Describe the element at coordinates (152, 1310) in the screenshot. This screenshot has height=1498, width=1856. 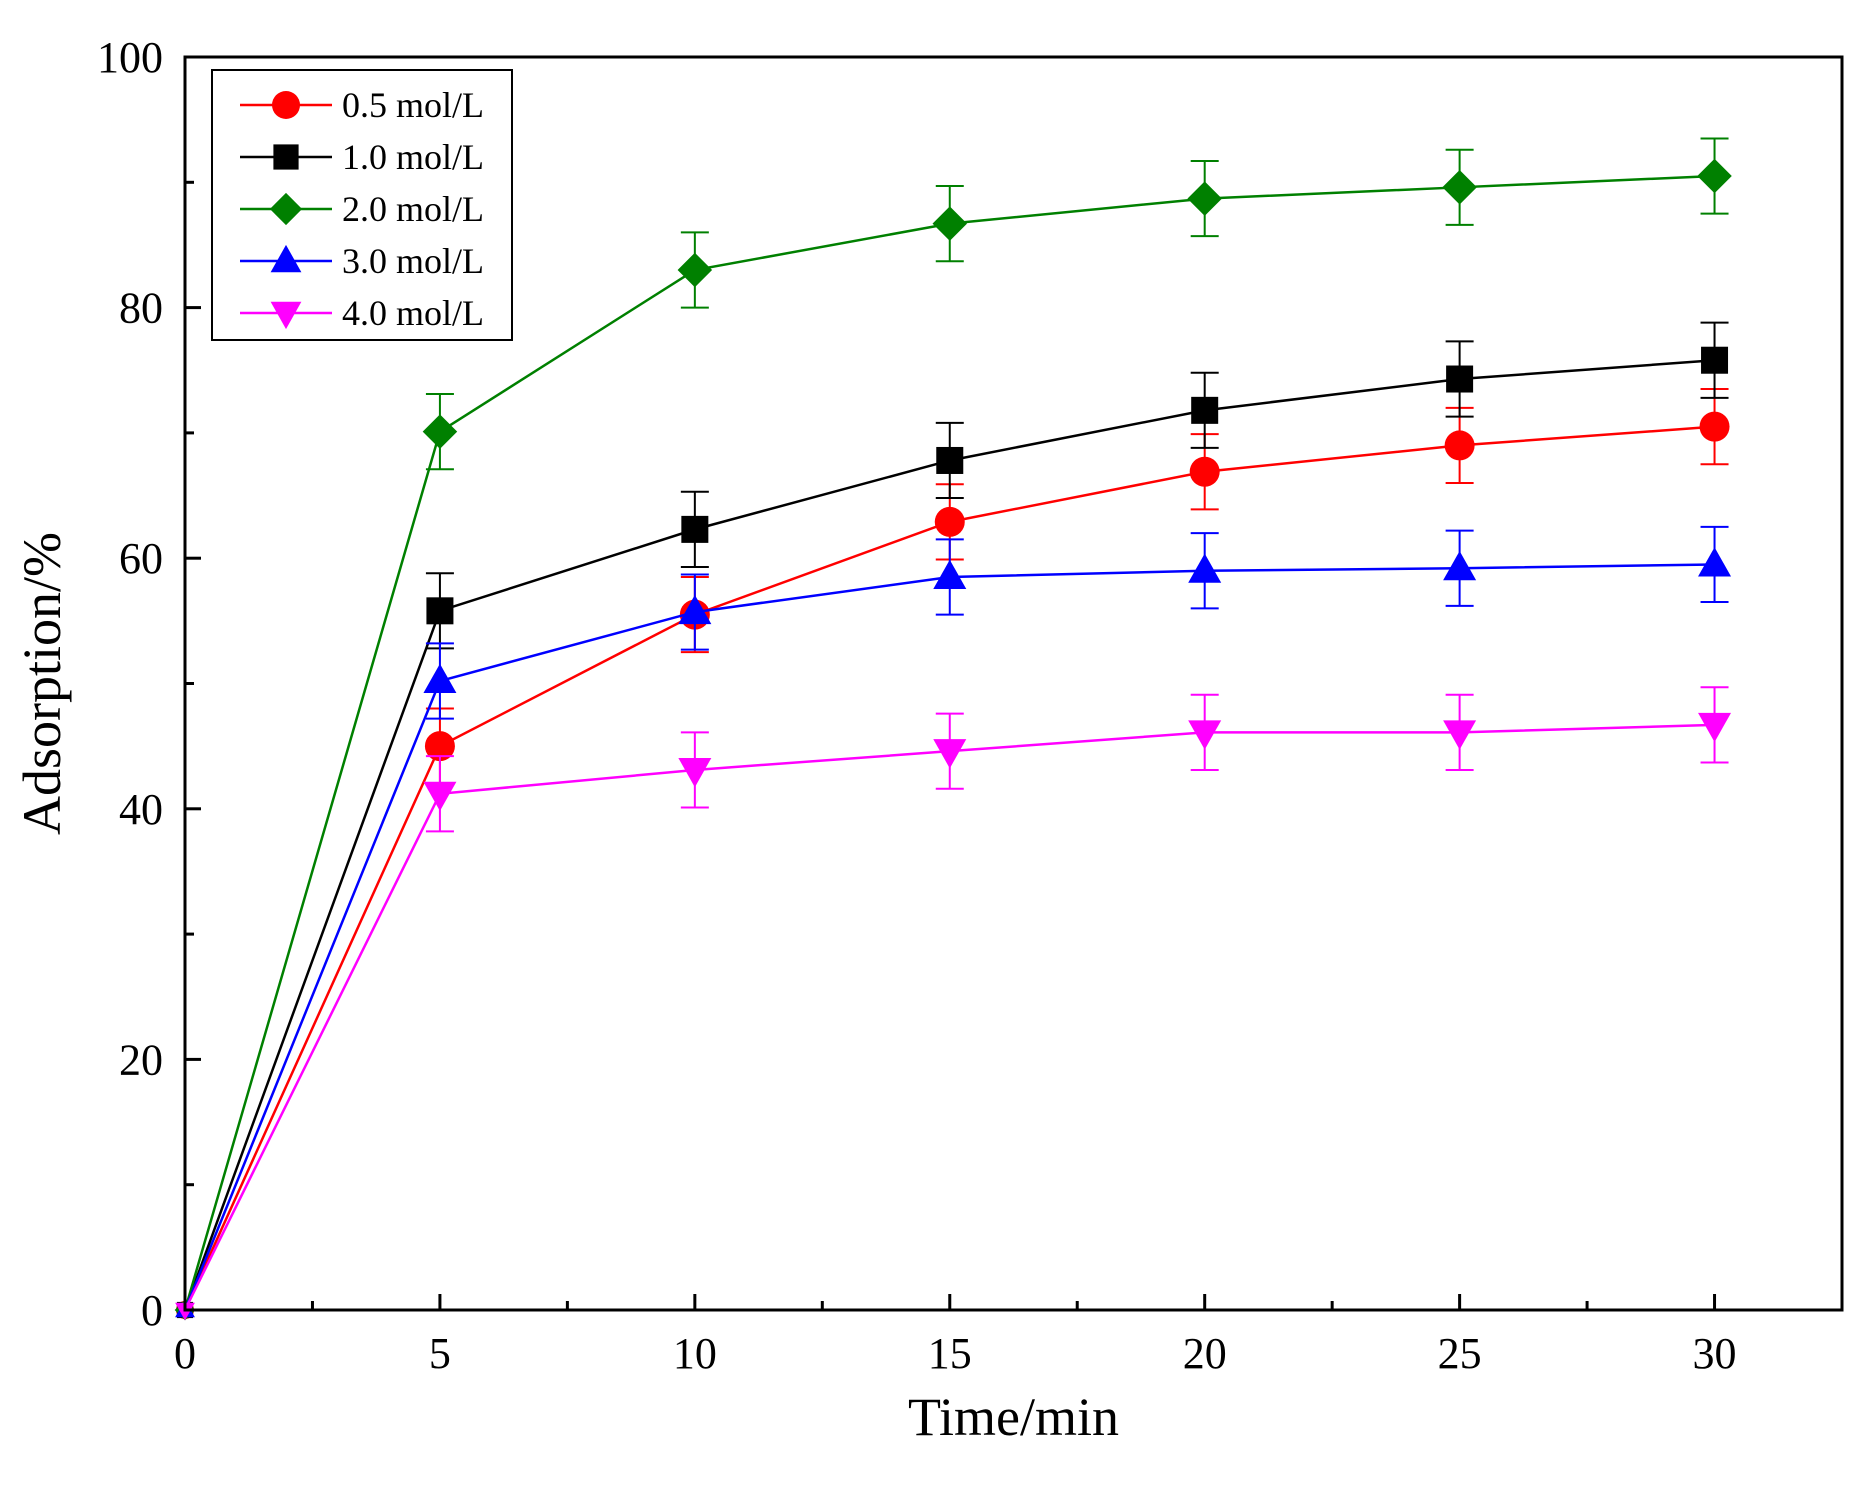
I see `y-tick-label: 0` at that location.